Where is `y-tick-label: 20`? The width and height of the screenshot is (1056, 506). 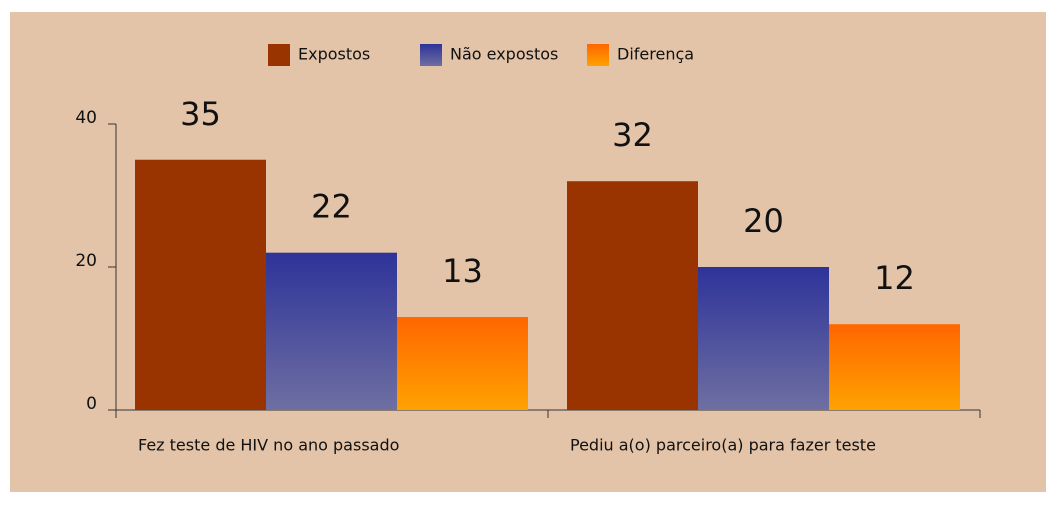 y-tick-label: 20 is located at coordinates (86, 261).